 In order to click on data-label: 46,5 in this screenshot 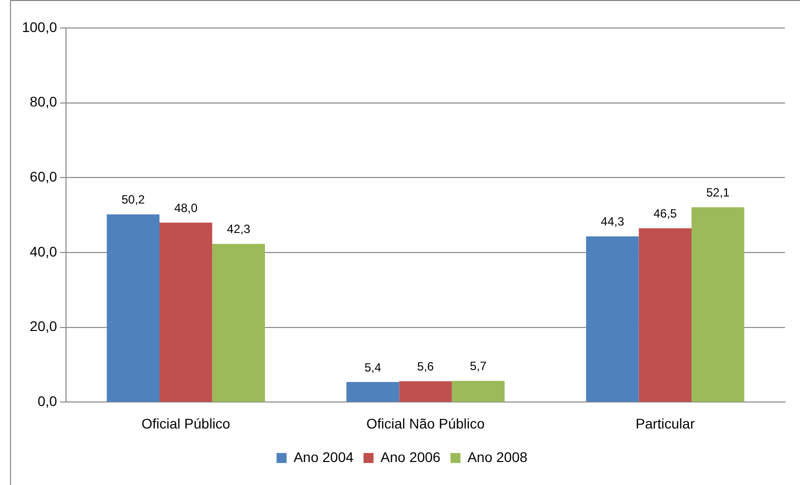, I will do `click(665, 213)`.